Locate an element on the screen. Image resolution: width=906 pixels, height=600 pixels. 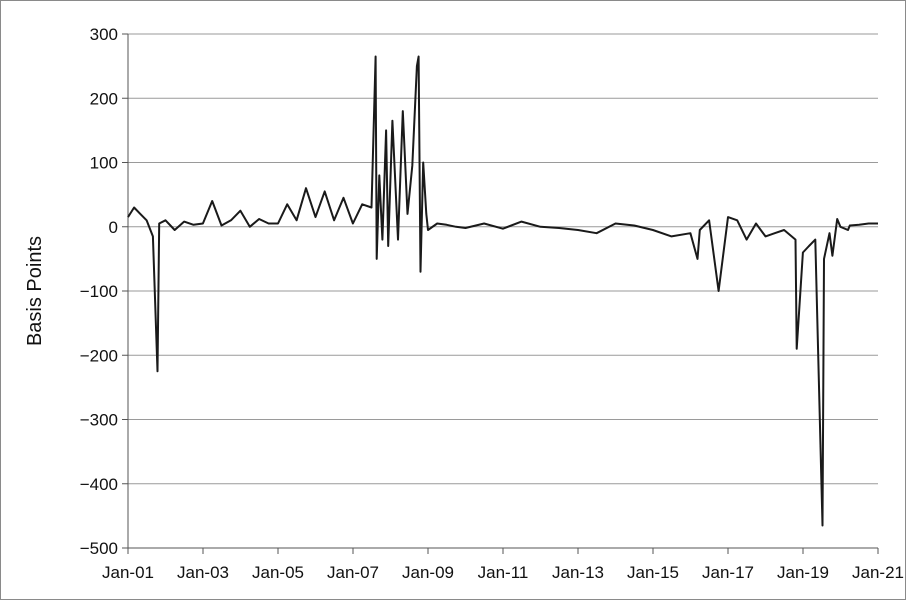
y-tick-label: 0 is located at coordinates (113, 227).